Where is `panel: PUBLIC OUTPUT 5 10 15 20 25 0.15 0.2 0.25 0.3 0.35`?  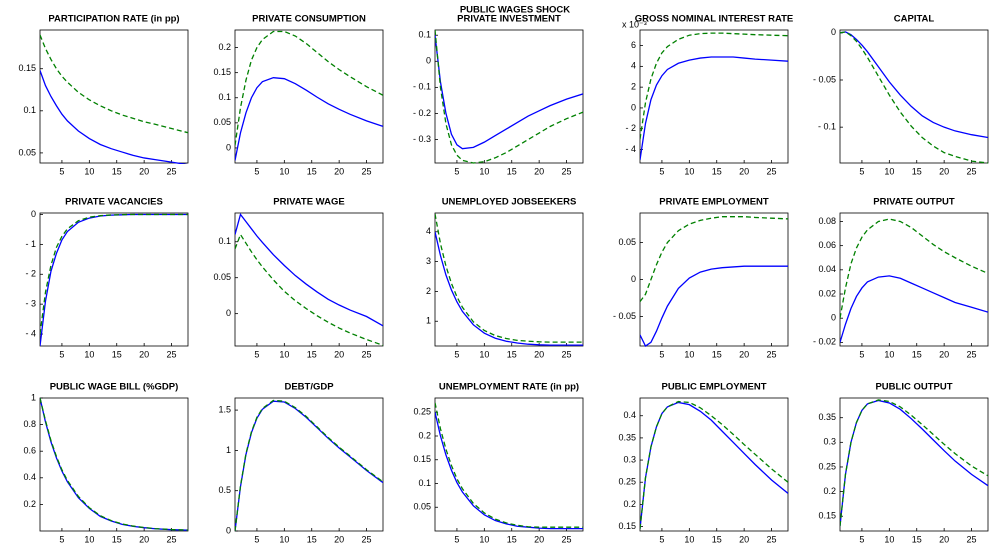 panel: PUBLIC OUTPUT 5 10 15 20 25 0.15 0.2 0.25 0.3 0.35 is located at coordinates (903, 463).